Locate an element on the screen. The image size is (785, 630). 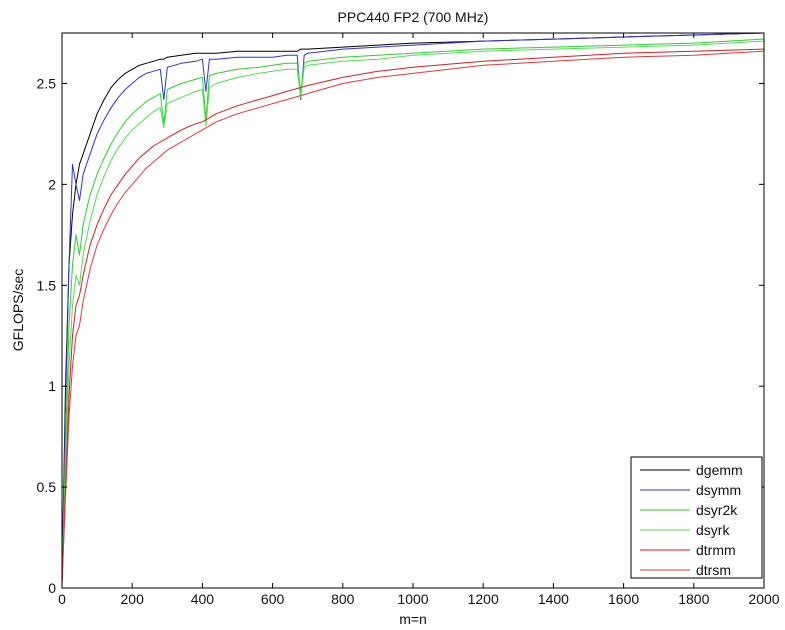
chart-title: PPC440 FP2 (700 MHz) is located at coordinates (413, 17).